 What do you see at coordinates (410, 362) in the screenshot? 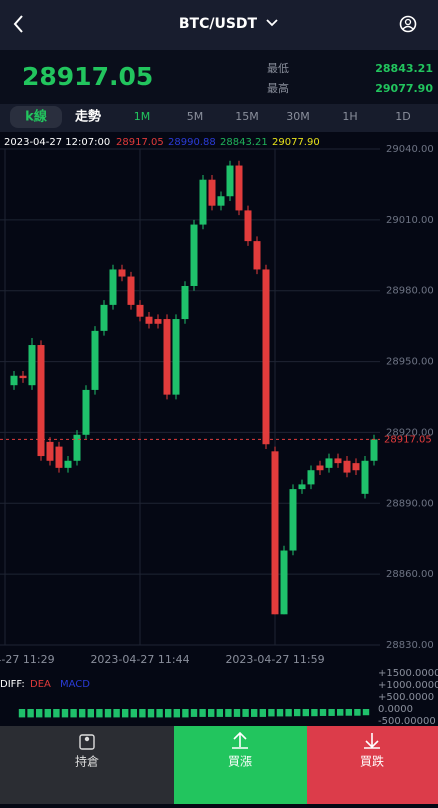
I see `y-tick-label: 28950.00` at bounding box center [410, 362].